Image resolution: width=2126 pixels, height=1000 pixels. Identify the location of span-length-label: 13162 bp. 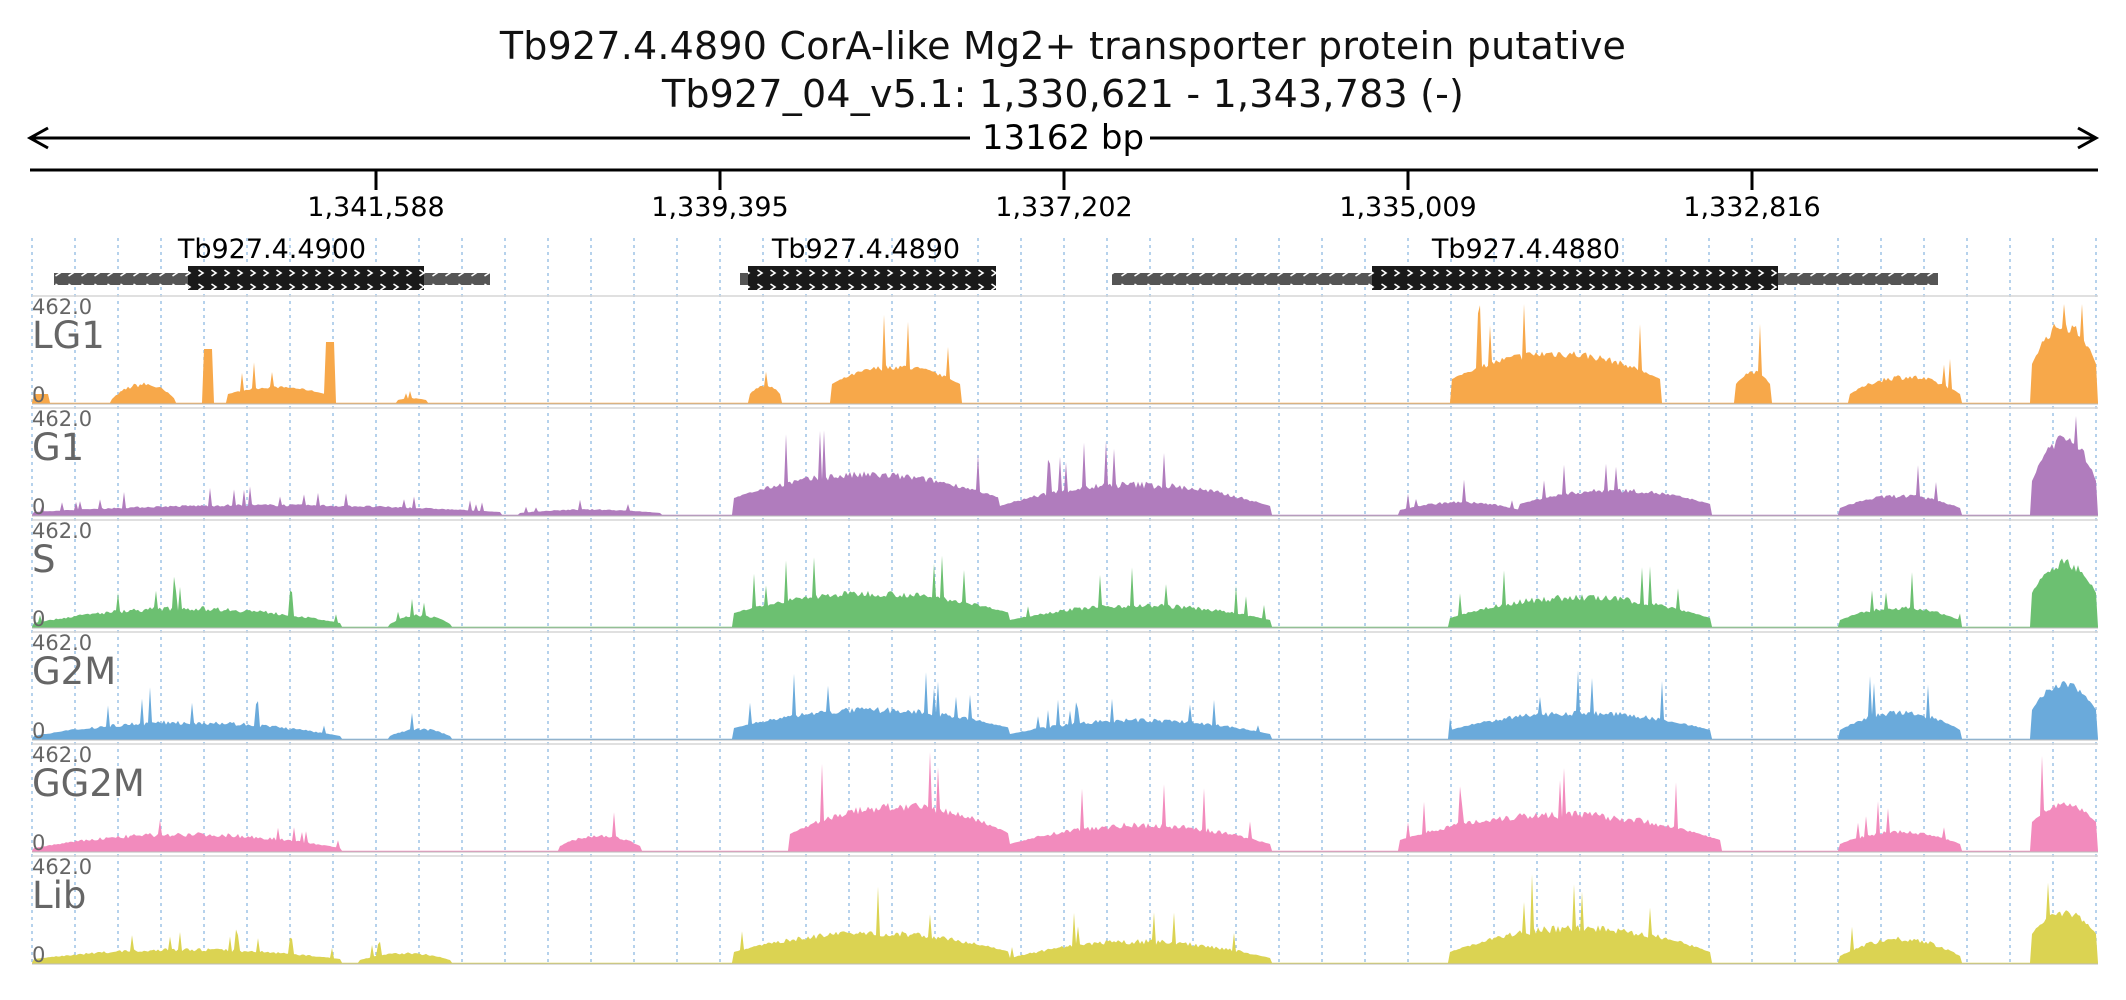
(1063, 138).